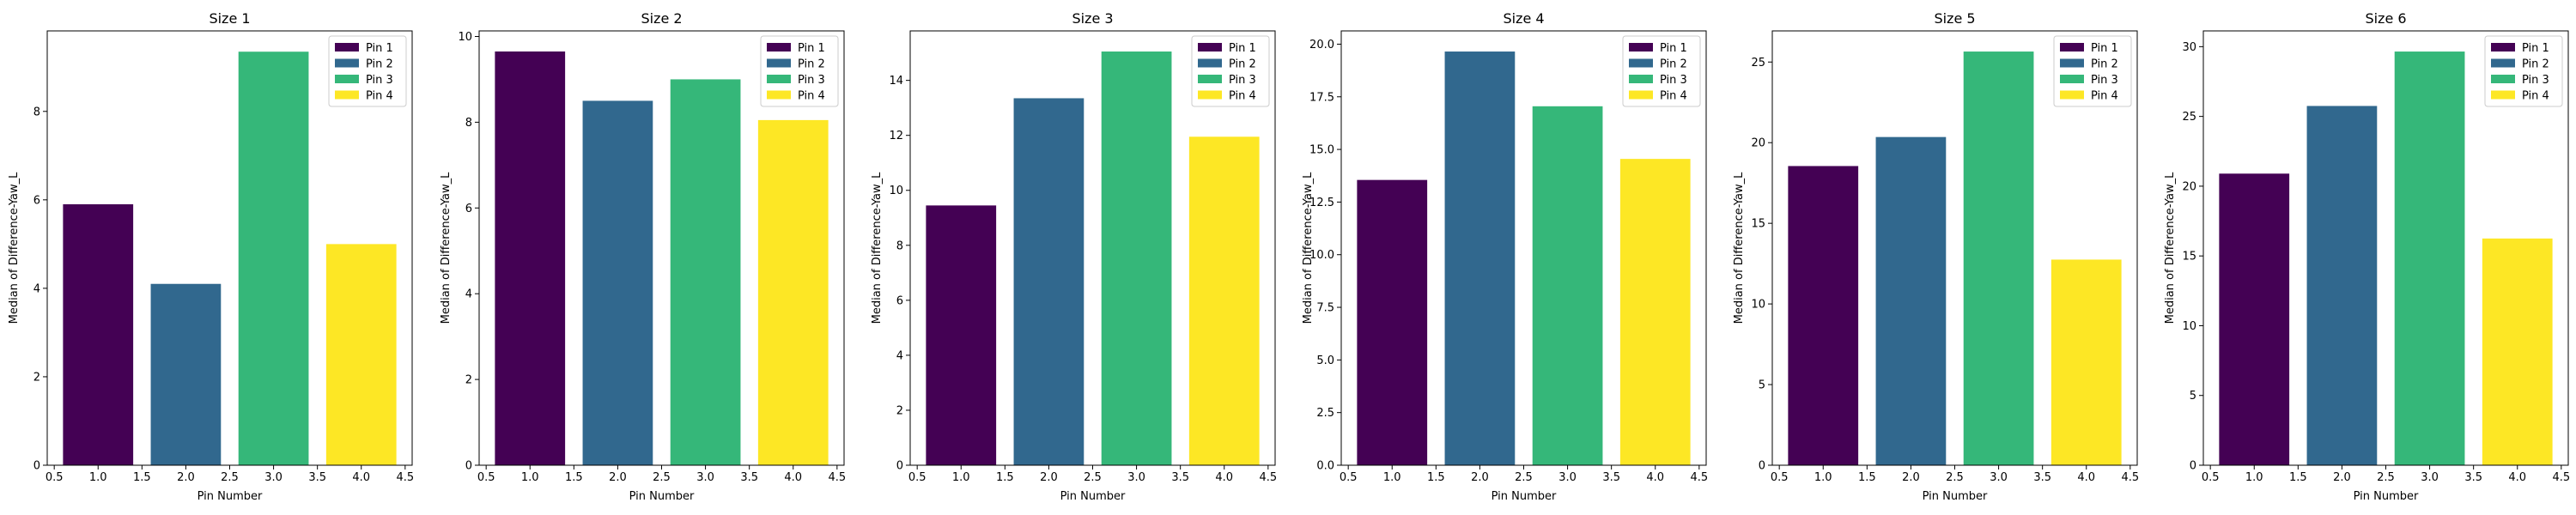 Image resolution: width=2576 pixels, height=515 pixels. I want to click on y-tick-label: 15, so click(1758, 224).